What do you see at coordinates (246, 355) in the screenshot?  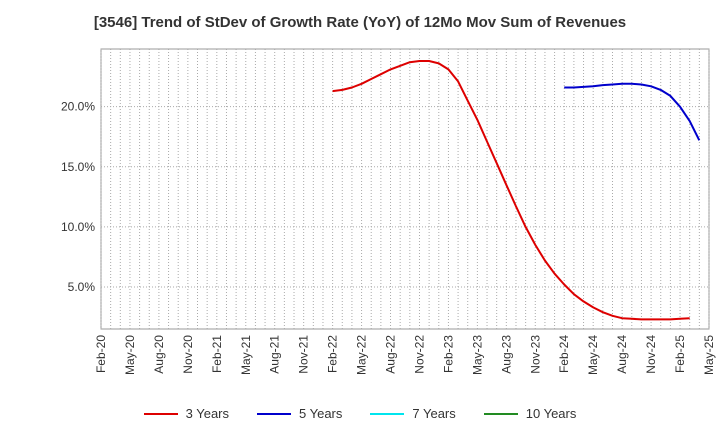 I see `x-tick-label: May-21` at bounding box center [246, 355].